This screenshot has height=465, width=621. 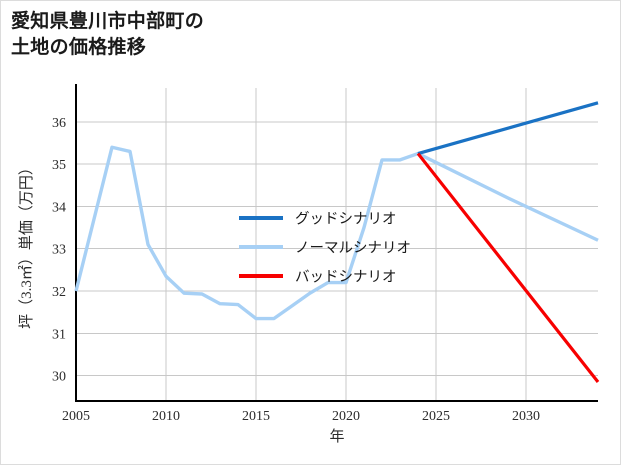 I want to click on x-tick-label: 2020, so click(x=346, y=416).